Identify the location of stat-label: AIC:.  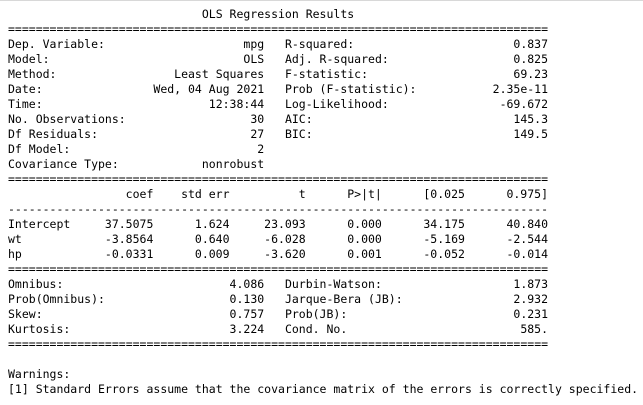
(298, 119).